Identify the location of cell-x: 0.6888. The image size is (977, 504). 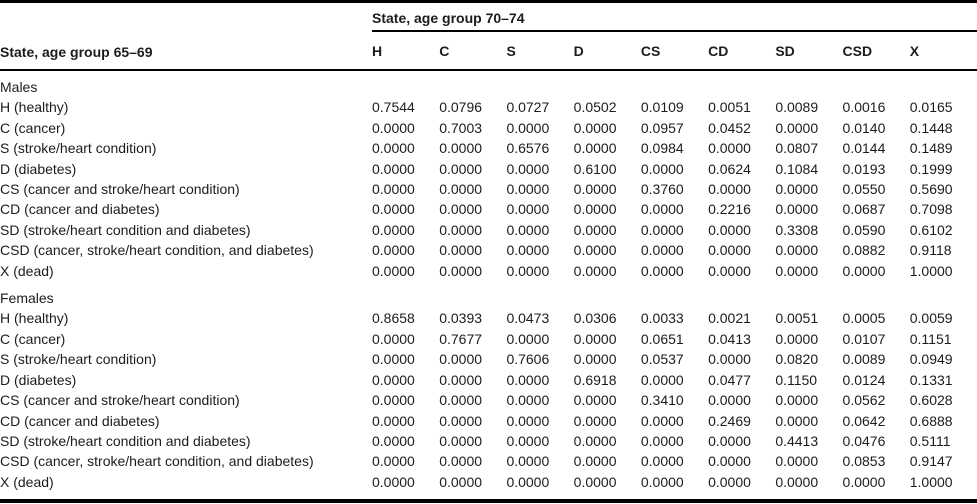
(931, 420).